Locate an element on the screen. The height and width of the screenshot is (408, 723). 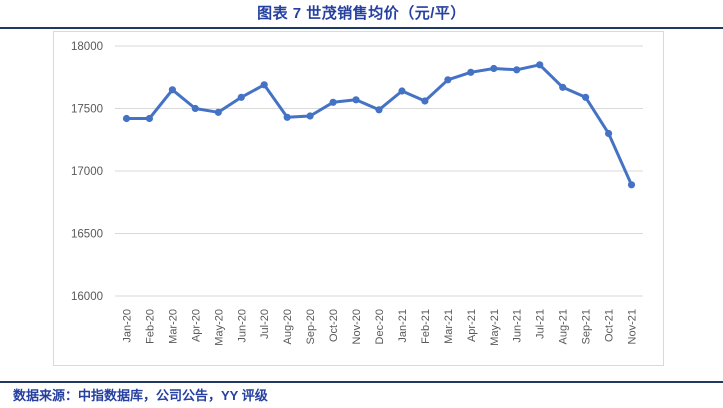
x-tick-label: Aug-20 is located at coordinates (288, 326).